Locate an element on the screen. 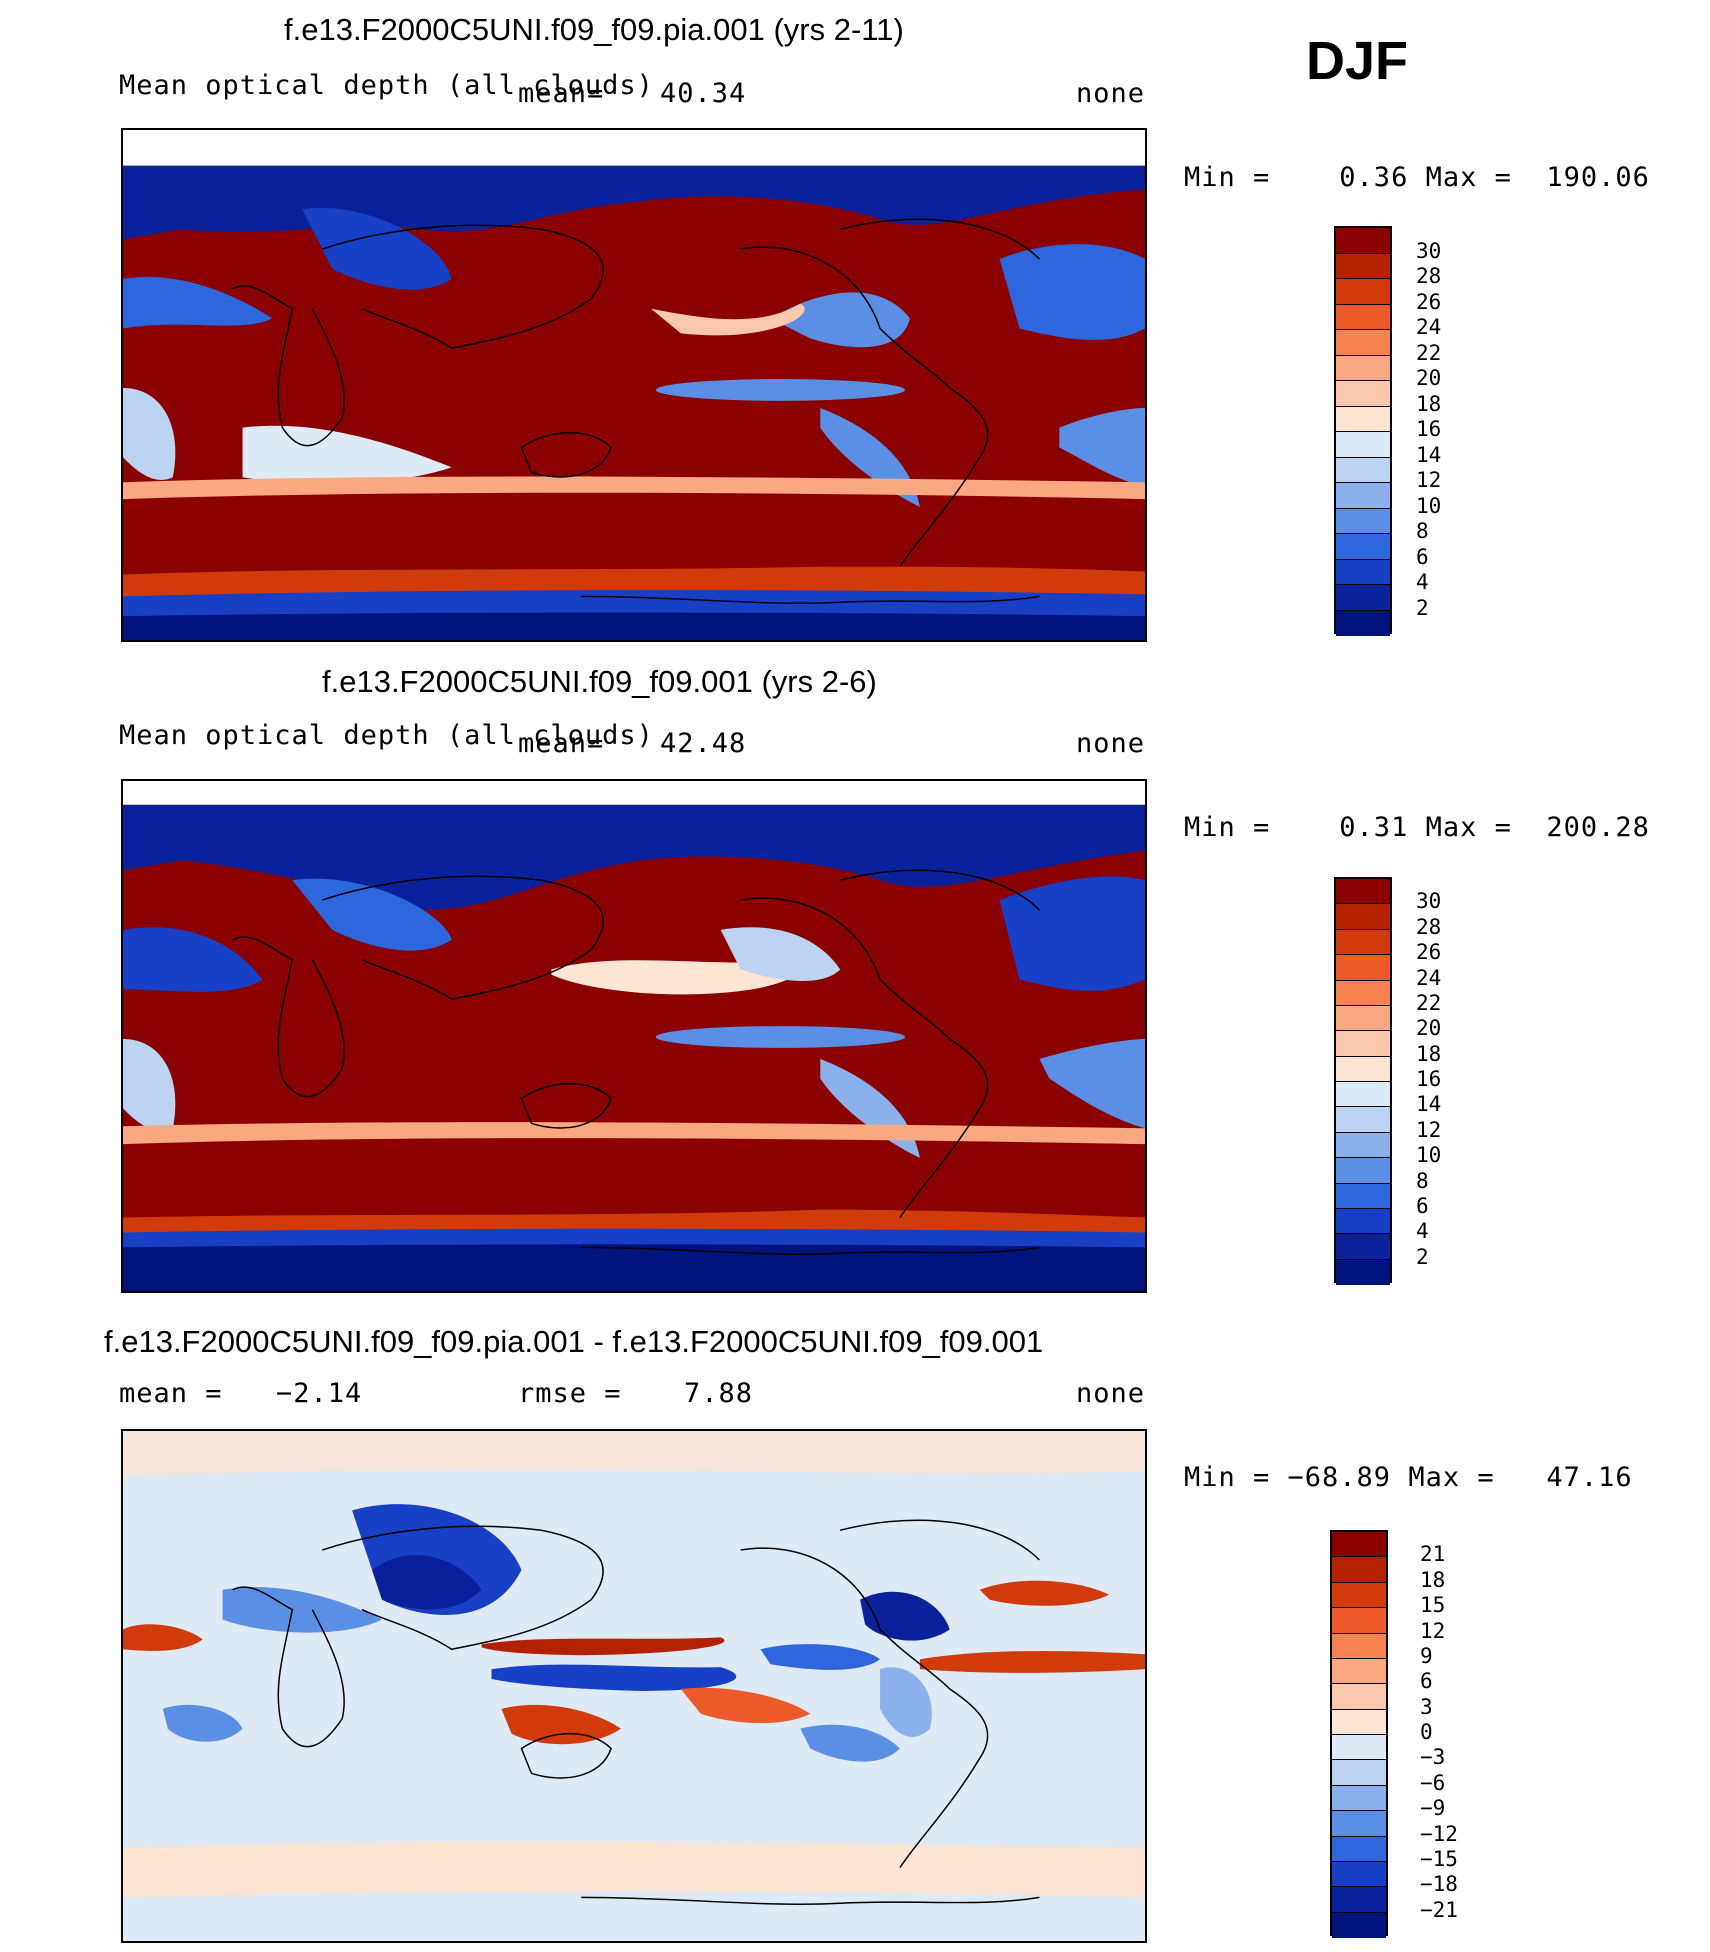 This screenshot has width=1710, height=1952. panel2-variable: Mean optical depth (all clouds) is located at coordinates (386, 735).